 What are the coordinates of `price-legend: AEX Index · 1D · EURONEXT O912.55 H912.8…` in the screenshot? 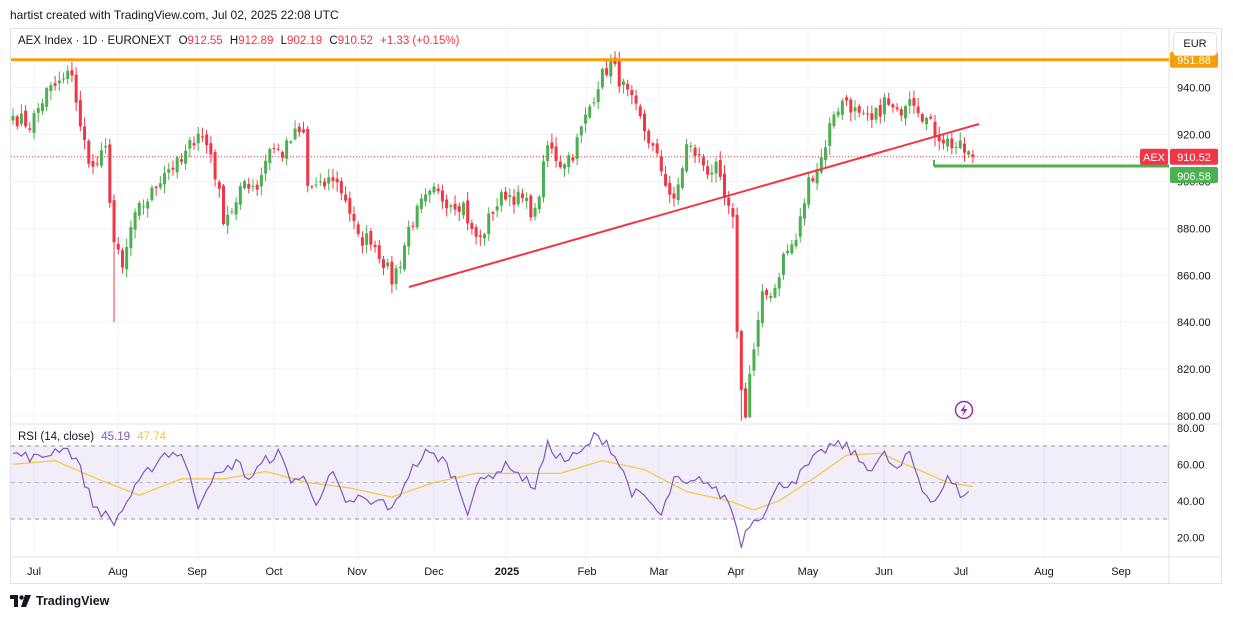 It's located at (240, 41).